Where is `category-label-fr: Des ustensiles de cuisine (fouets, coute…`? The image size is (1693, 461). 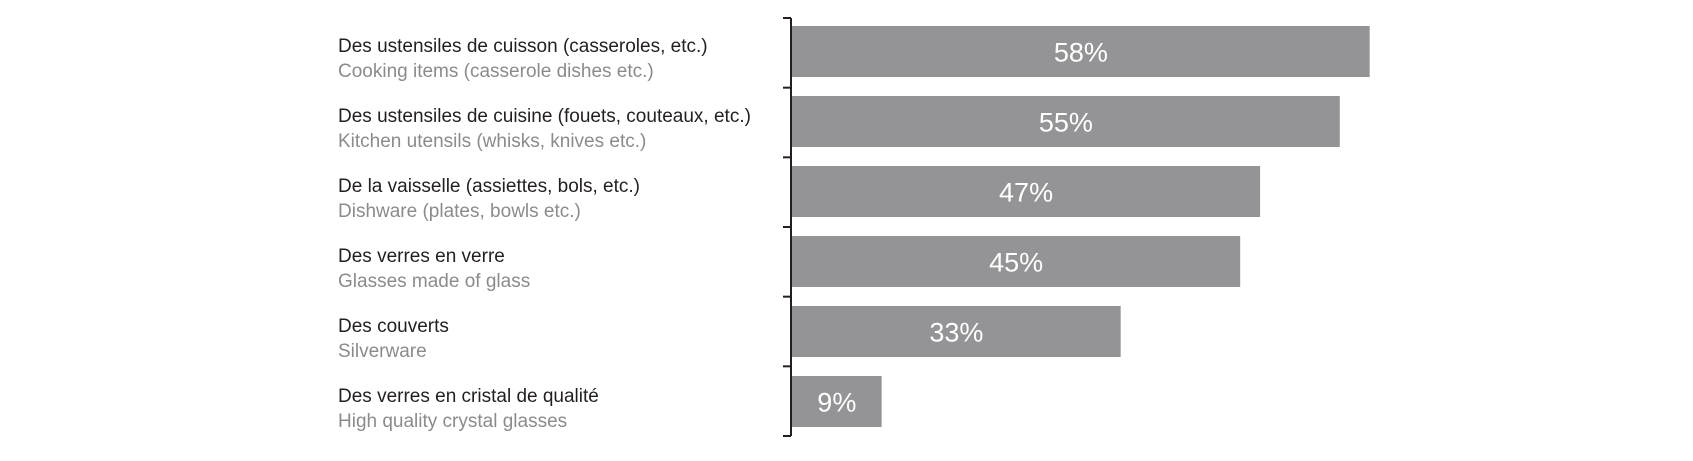
category-label-fr: Des ustensiles de cuisine (fouets, coute… is located at coordinates (544, 116).